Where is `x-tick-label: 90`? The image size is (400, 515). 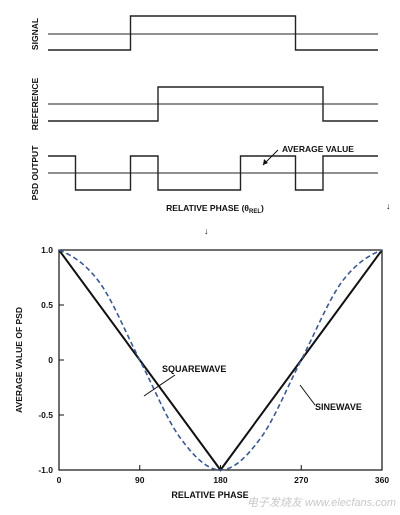 x-tick-label: 90 is located at coordinates (140, 480).